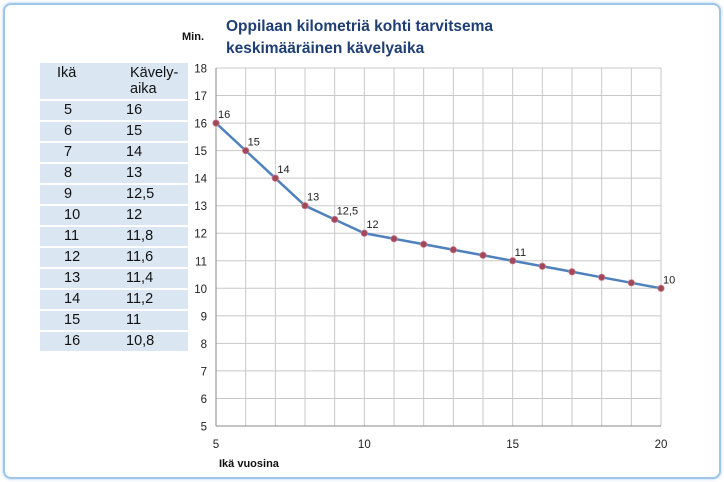  I want to click on x-tick-label: 15, so click(512, 445).